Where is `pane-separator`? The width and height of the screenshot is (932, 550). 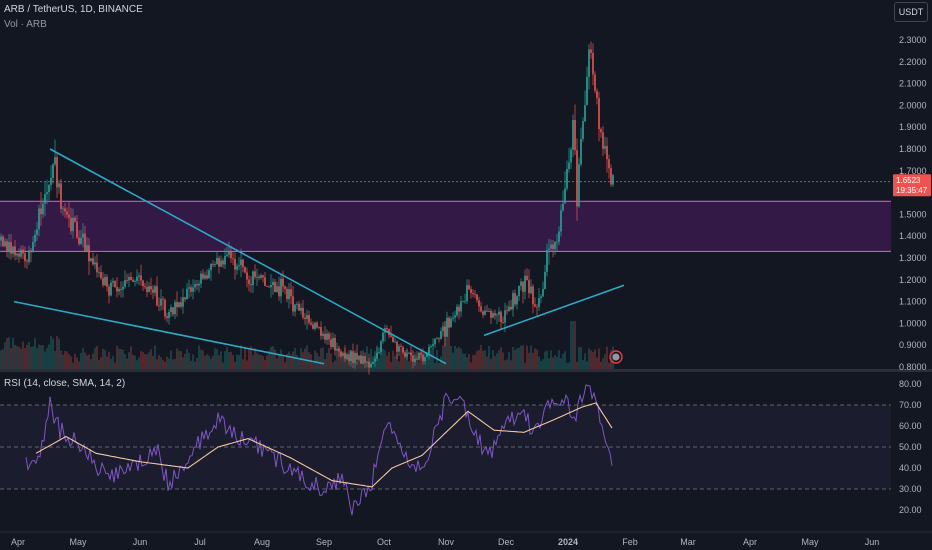 pane-separator is located at coordinates (466, 370).